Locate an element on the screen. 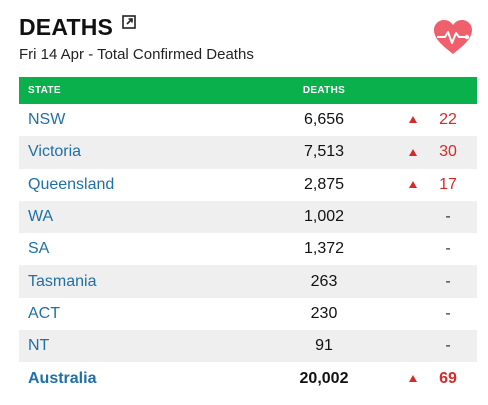 This screenshot has height=405, width=488. change-value: 17 is located at coordinates (448, 184).